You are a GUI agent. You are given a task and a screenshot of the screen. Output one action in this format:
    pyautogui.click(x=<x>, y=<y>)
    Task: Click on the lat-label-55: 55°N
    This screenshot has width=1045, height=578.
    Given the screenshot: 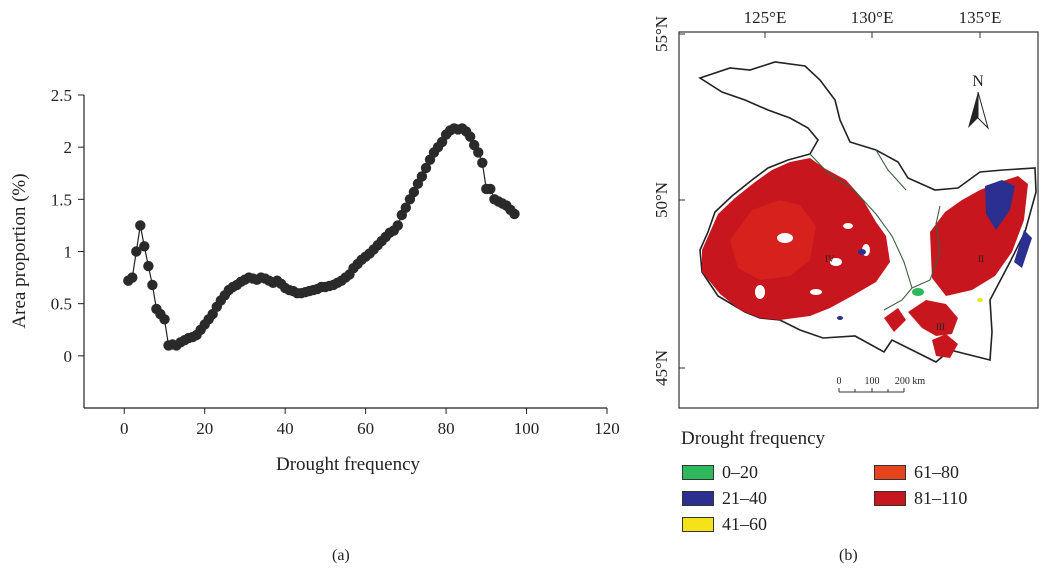 What is the action you would take?
    pyautogui.click(x=661, y=34)
    